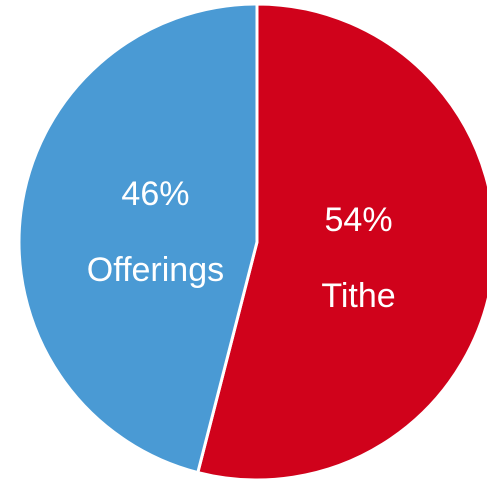  Describe the element at coordinates (359, 220) in the screenshot. I see `pie-percent-label-tithe: 54%` at that location.